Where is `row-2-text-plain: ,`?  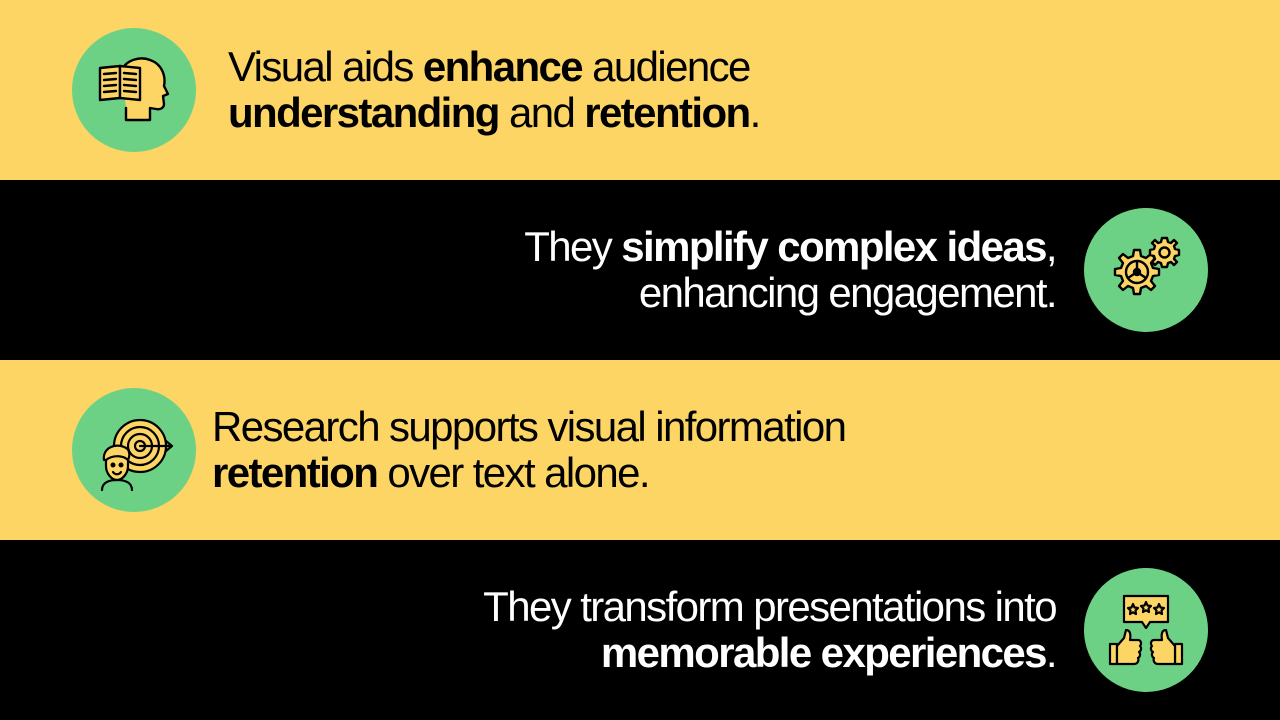
row-2-text-plain: , is located at coordinates (1051, 246).